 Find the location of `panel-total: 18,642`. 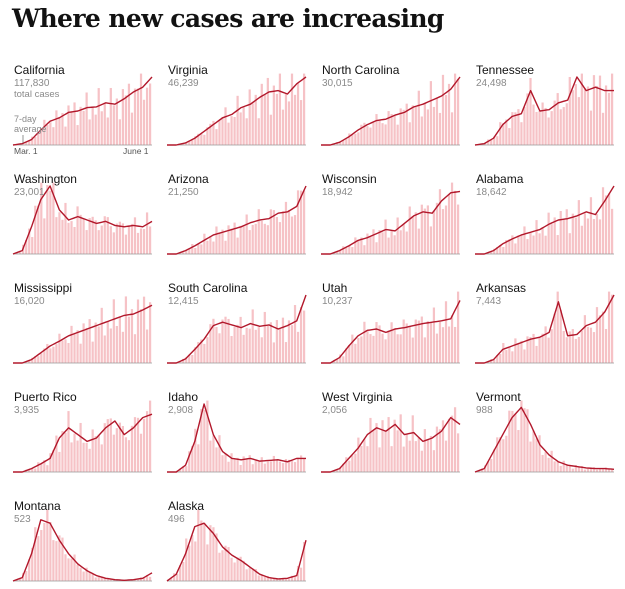

panel-total: 18,642 is located at coordinates (491, 192).